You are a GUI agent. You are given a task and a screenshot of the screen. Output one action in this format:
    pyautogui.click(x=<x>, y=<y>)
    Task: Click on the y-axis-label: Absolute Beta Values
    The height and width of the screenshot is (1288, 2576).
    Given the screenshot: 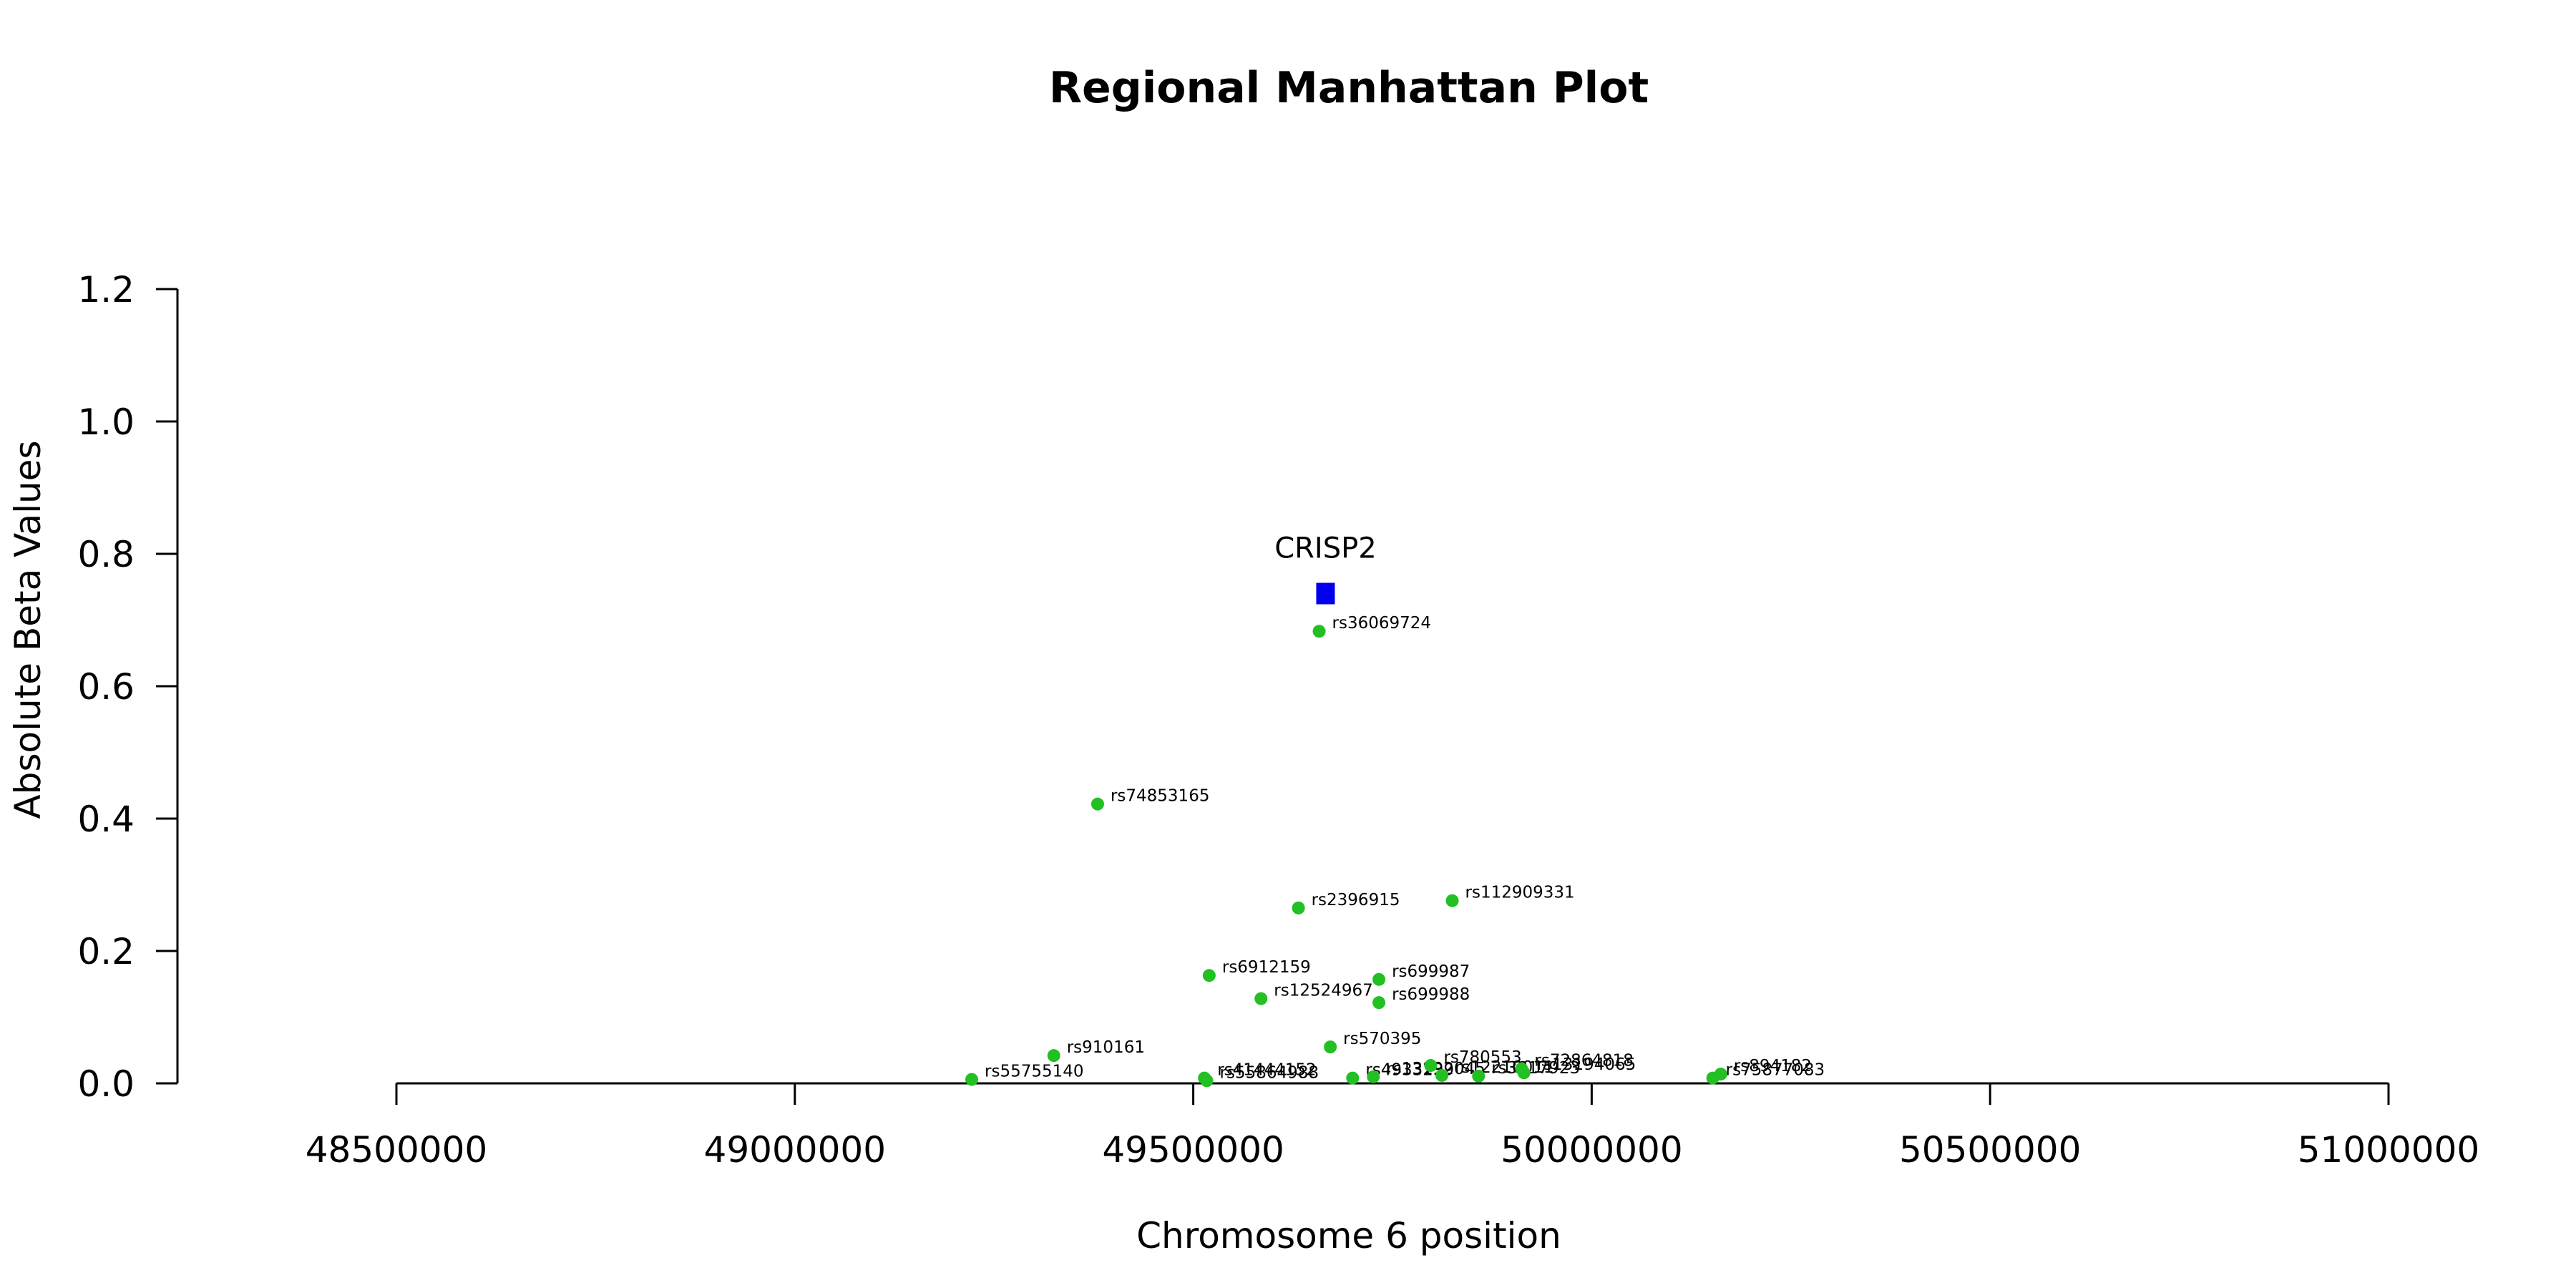 What is the action you would take?
    pyautogui.click(x=28, y=630)
    